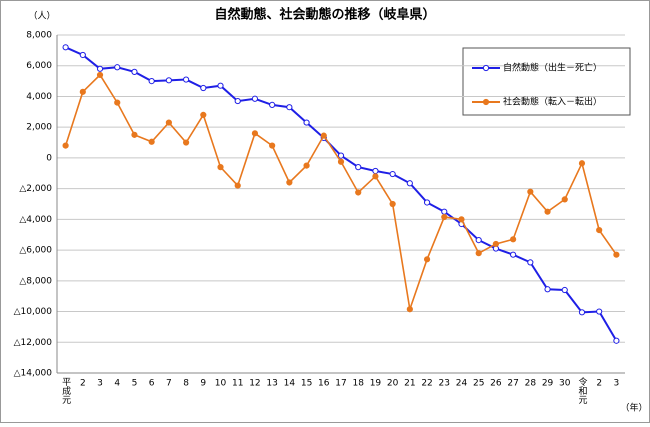 This screenshot has width=650, height=427. I want to click on y-tick-label: △4,000, so click(35, 220).